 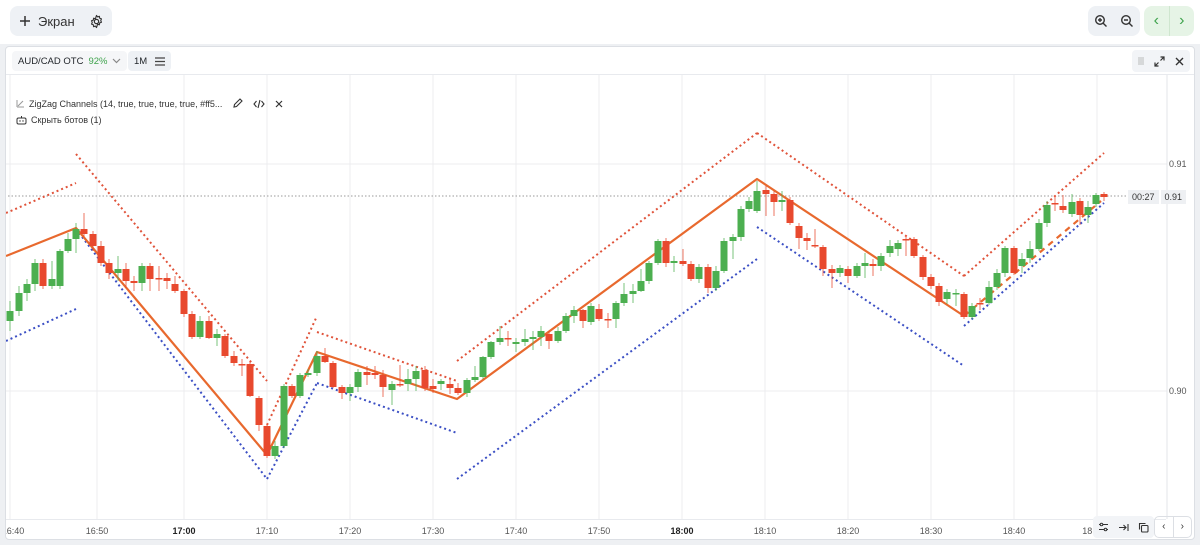 I want to click on time-tick: 18:10, so click(x=765, y=531).